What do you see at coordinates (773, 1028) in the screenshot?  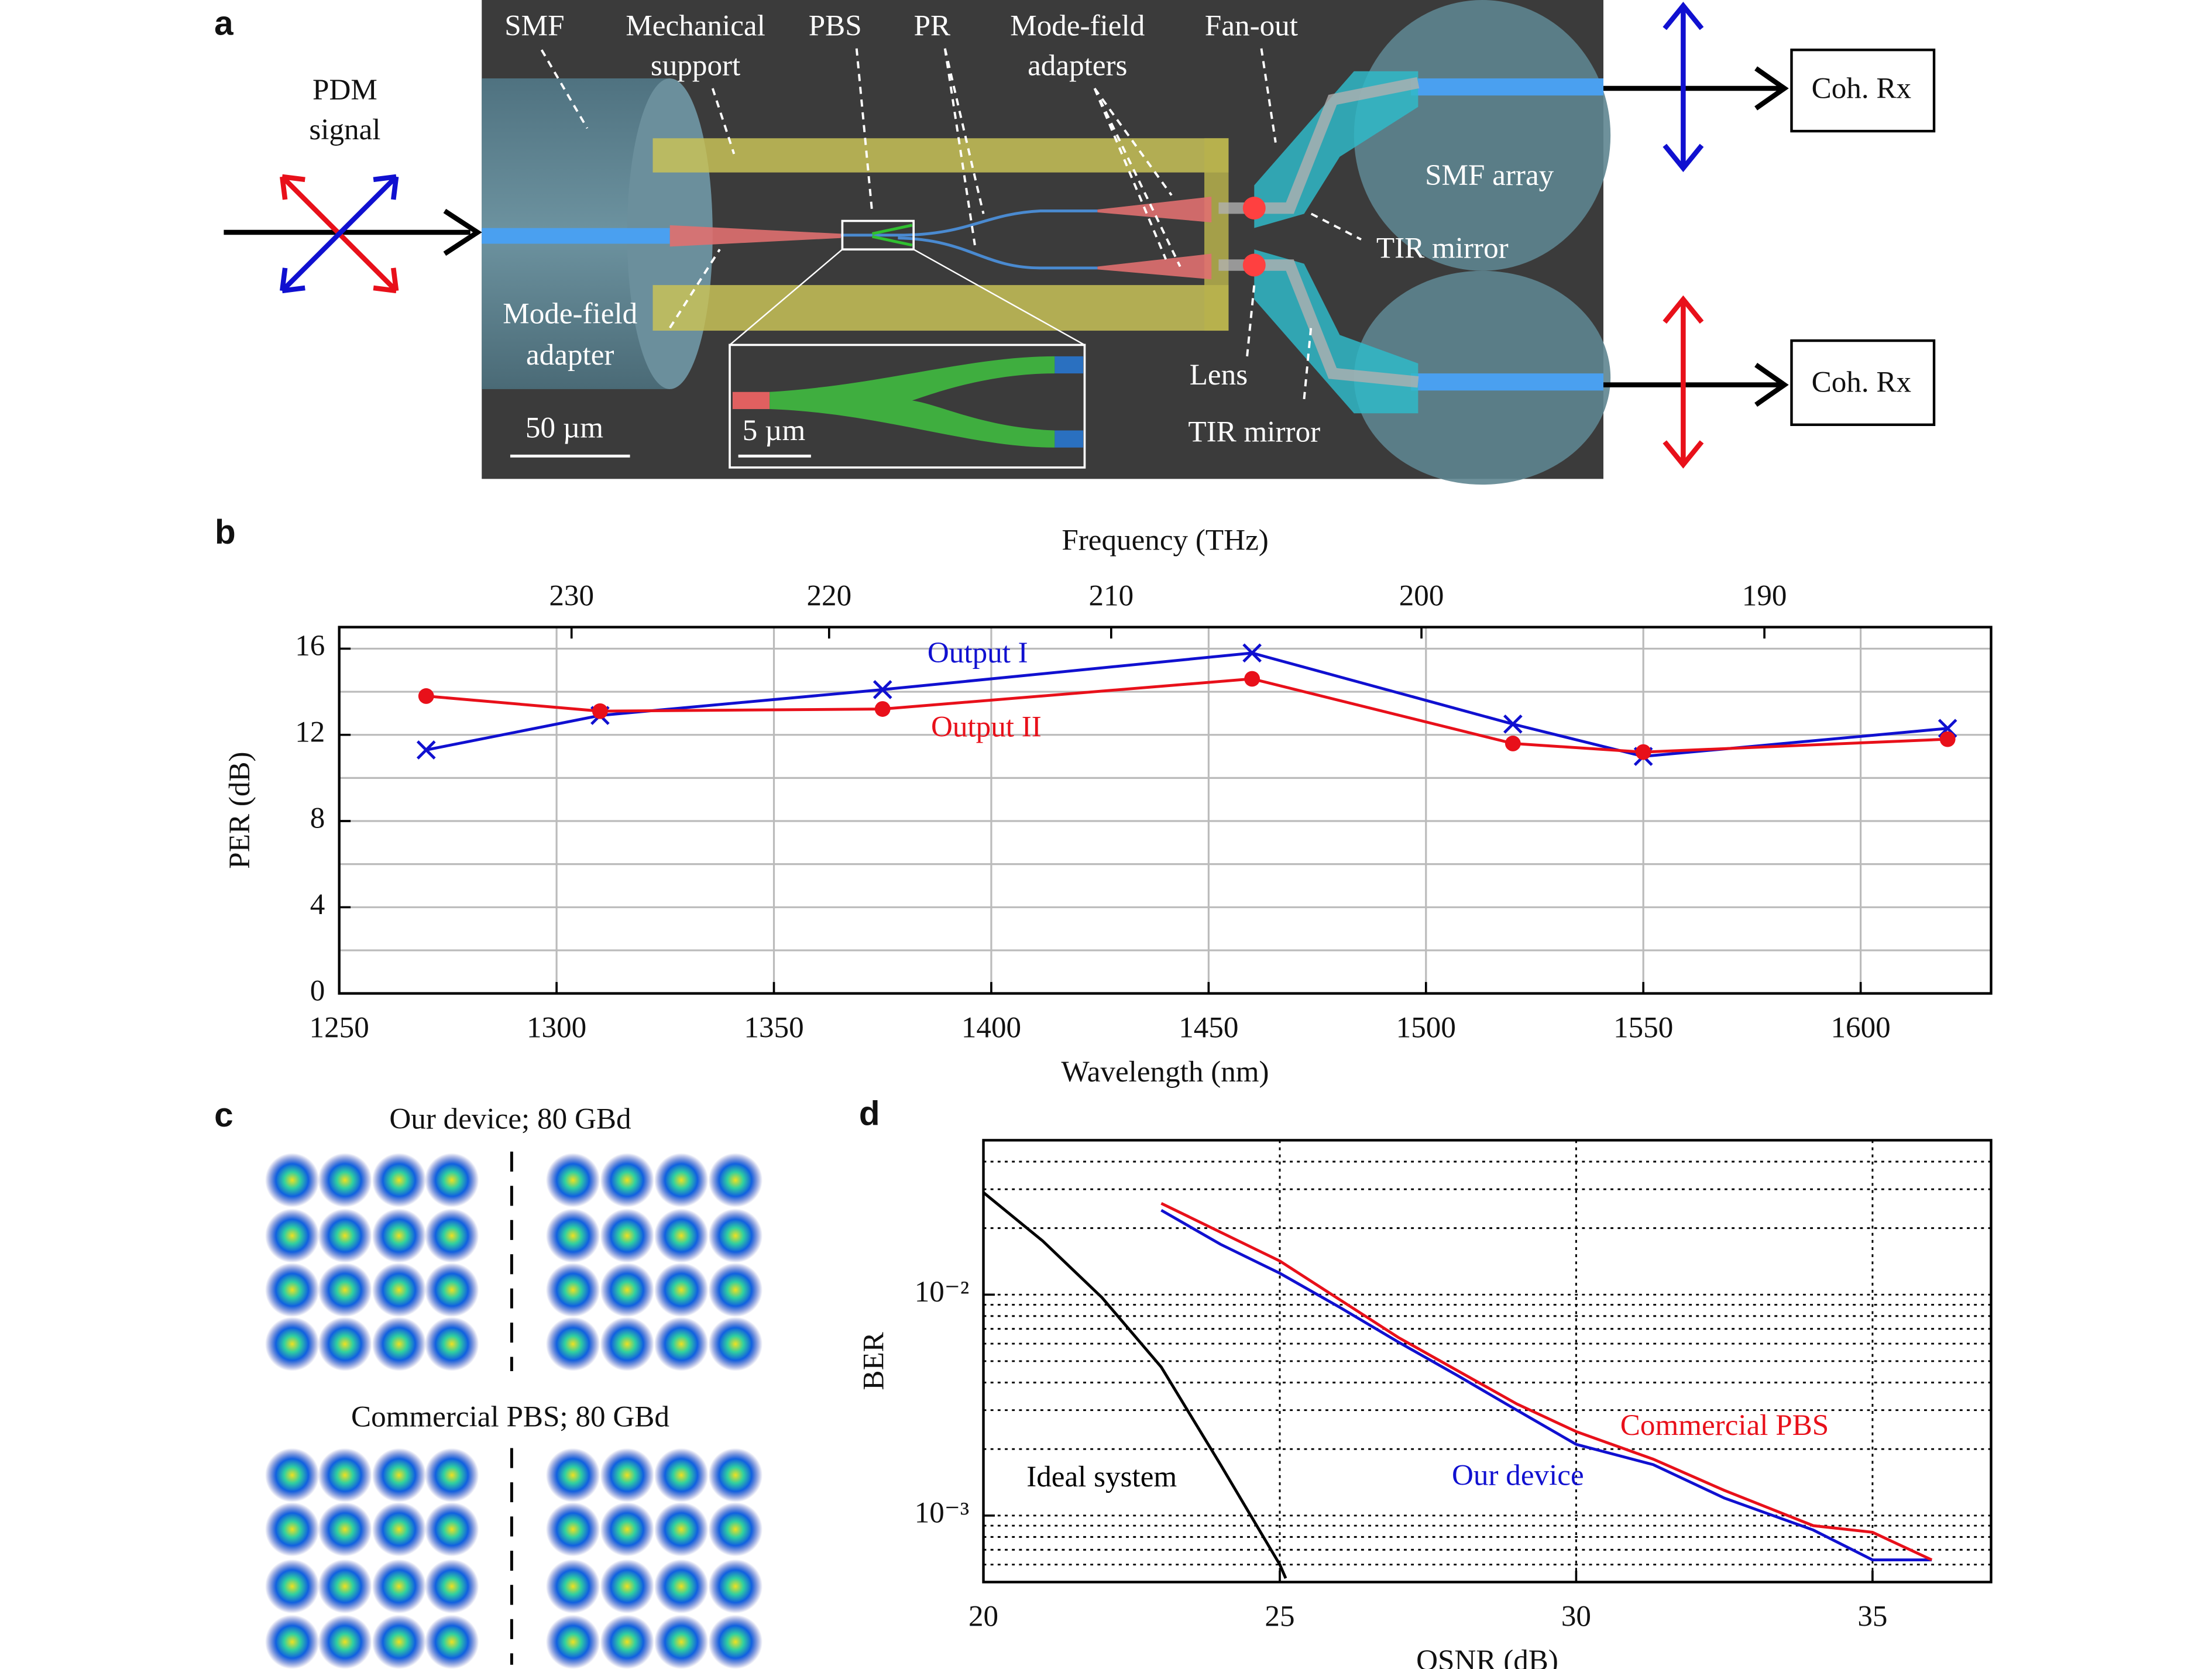 I see `x-tick-label: 1350` at bounding box center [773, 1028].